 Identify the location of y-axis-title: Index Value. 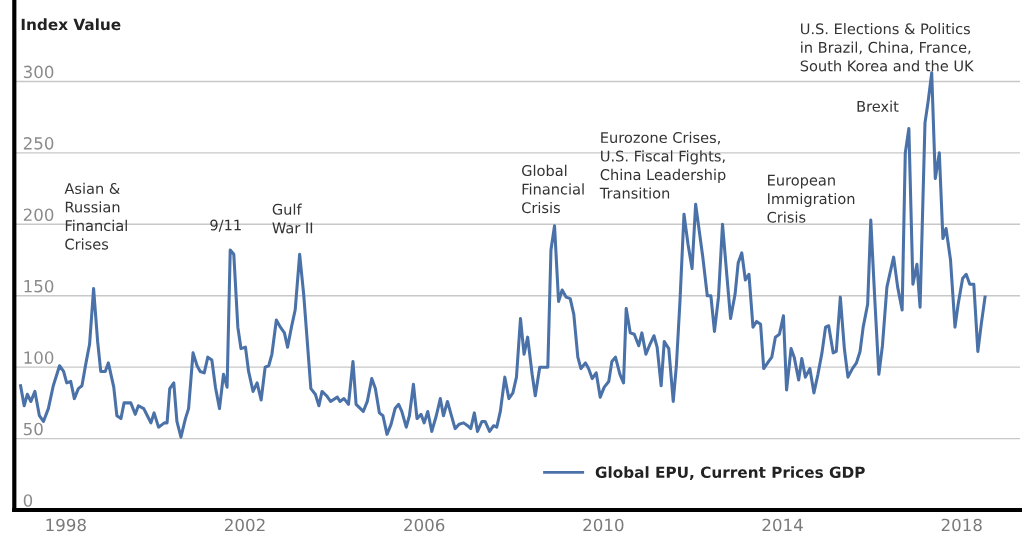
(71, 24).